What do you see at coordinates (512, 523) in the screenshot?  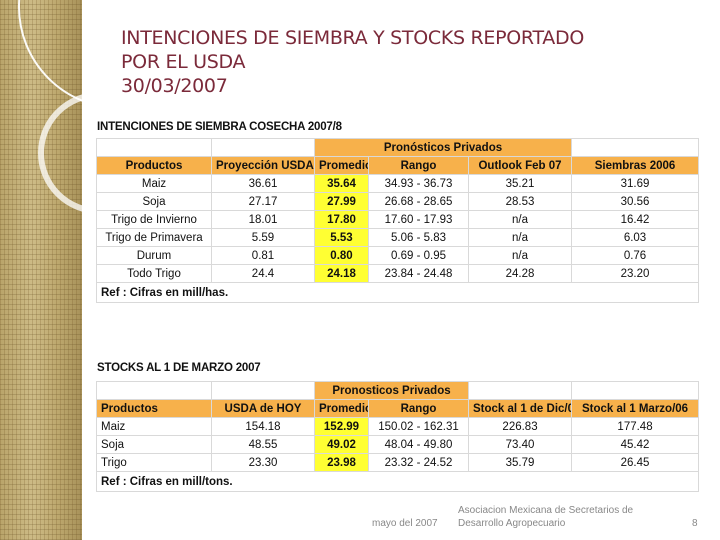 I see `footer-org-line: Desarrollo Agropecuario` at bounding box center [512, 523].